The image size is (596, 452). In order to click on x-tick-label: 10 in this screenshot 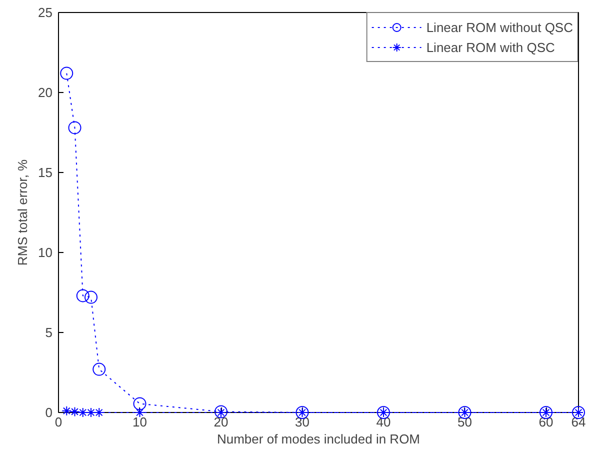, I will do `click(139, 422)`.